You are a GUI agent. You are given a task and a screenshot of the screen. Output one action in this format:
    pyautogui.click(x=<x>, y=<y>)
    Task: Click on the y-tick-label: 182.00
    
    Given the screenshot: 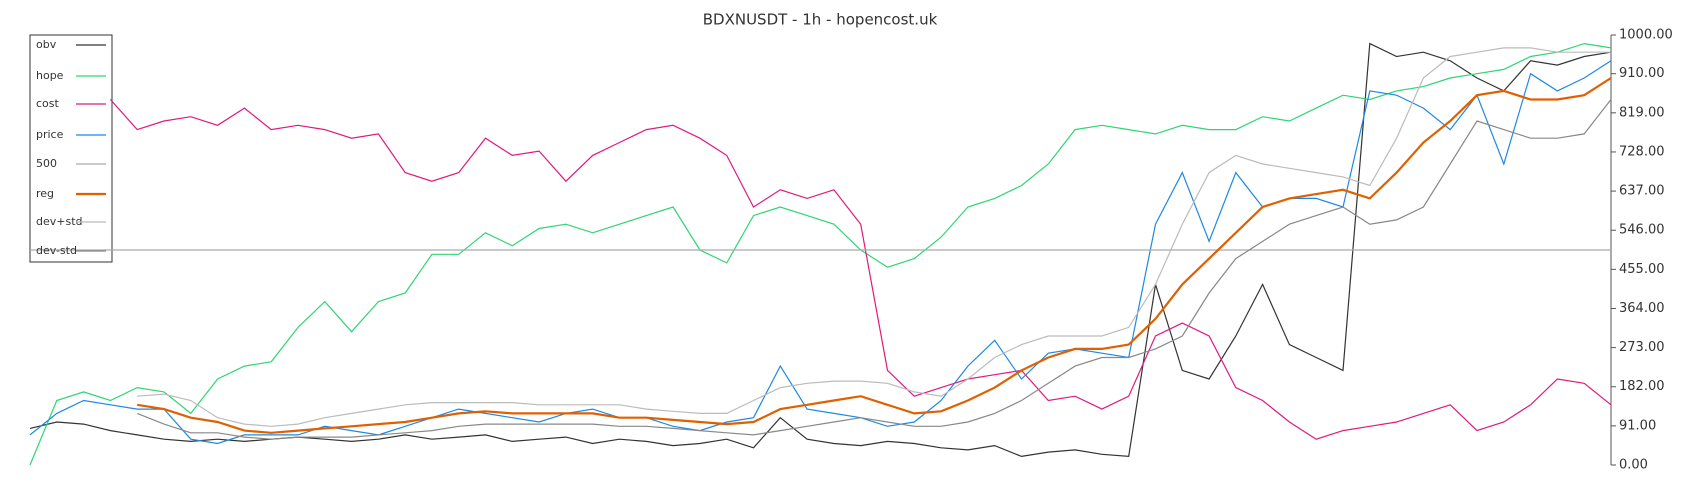 What is the action you would take?
    pyautogui.click(x=1642, y=386)
    